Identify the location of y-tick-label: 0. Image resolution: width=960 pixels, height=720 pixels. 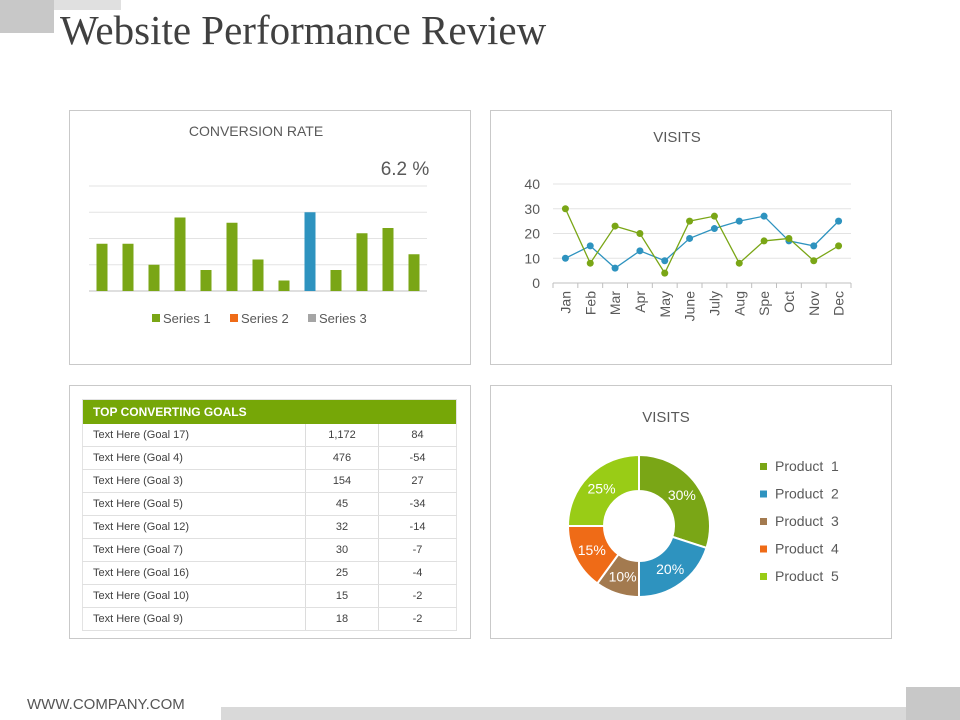
(536, 283).